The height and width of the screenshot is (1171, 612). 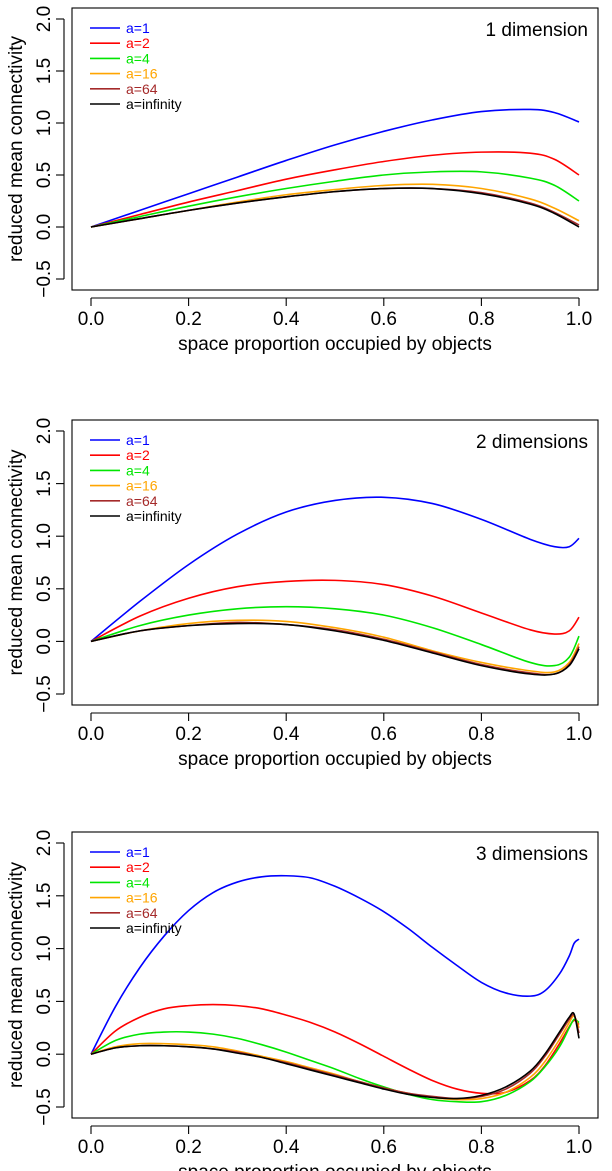 What do you see at coordinates (532, 854) in the screenshot?
I see `panel-title: 3 dimensions` at bounding box center [532, 854].